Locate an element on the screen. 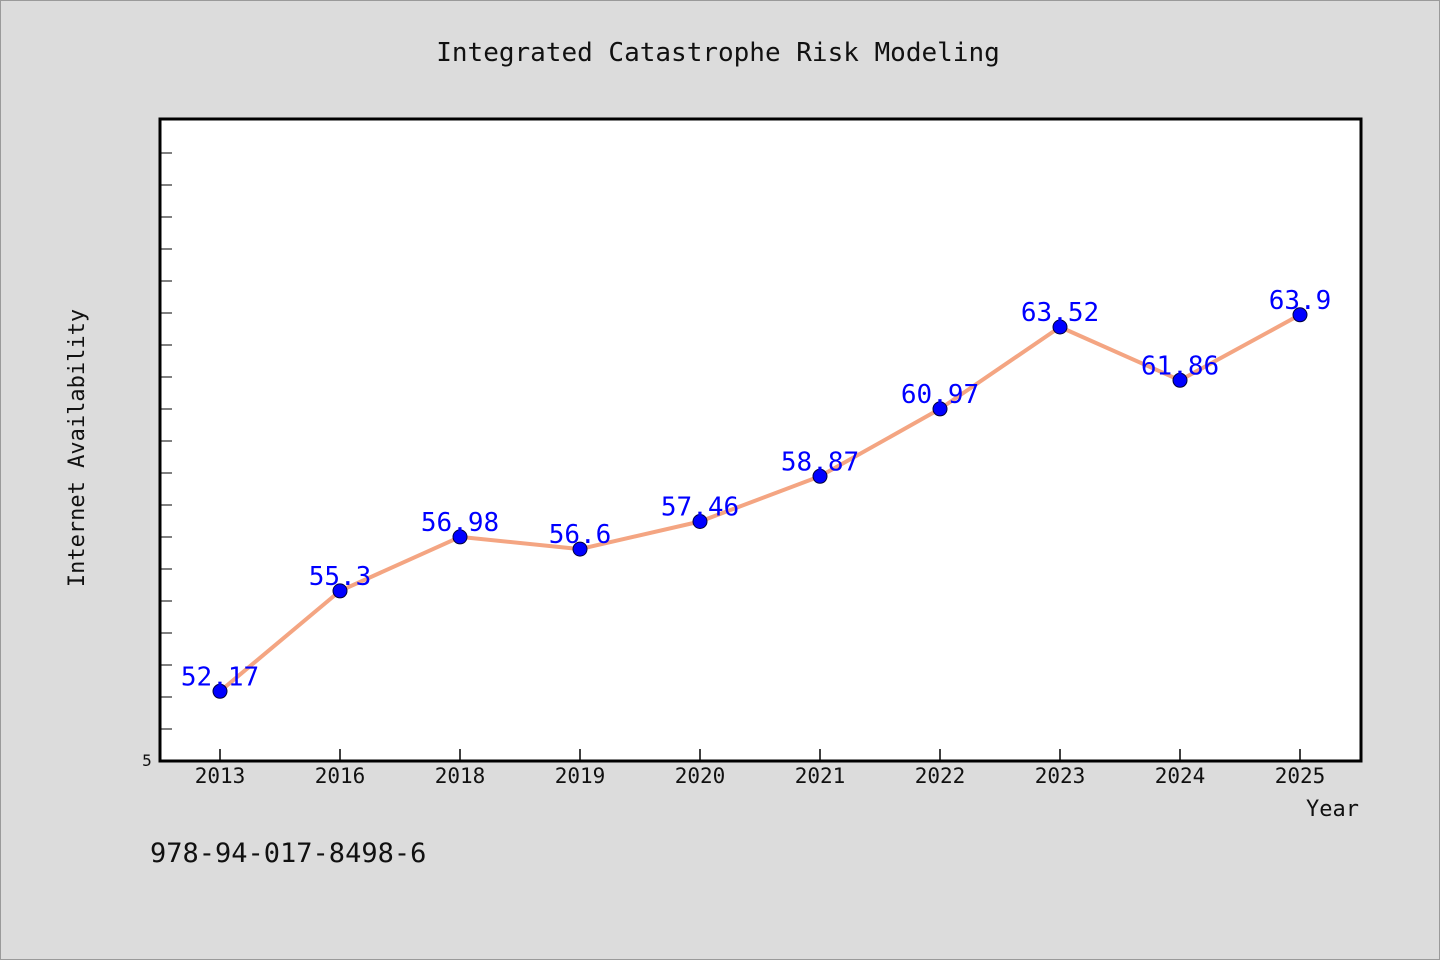  data-label: 60.97 is located at coordinates (940, 395).